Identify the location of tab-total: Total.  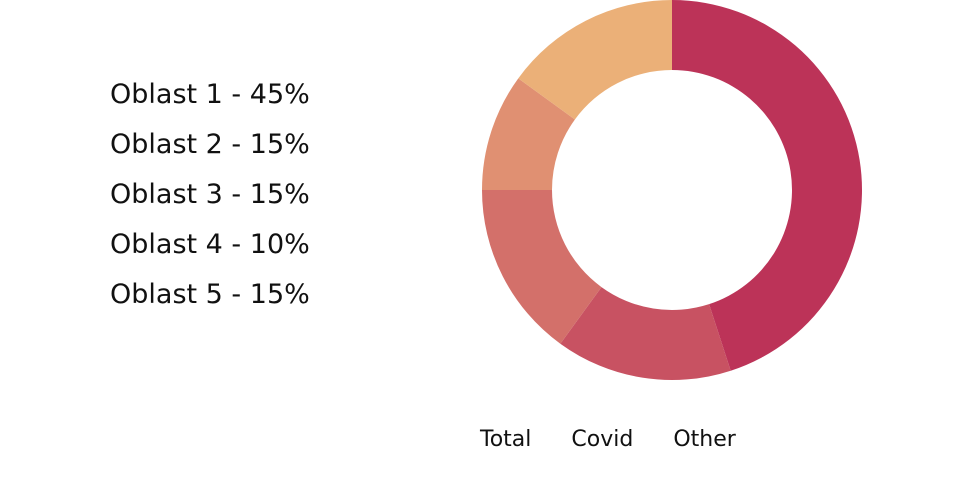
(505, 440).